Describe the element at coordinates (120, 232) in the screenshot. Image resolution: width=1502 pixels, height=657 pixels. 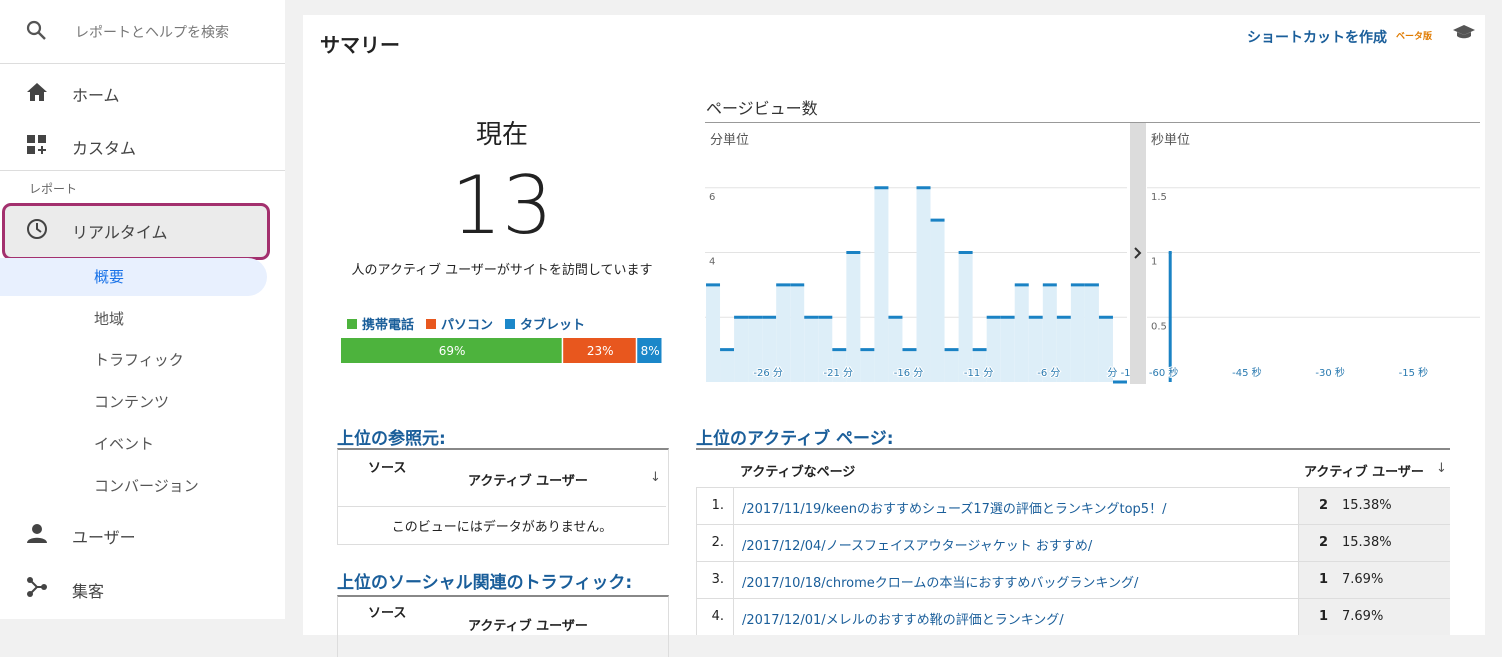
I see `nav-realtime: リアルタイム` at that location.